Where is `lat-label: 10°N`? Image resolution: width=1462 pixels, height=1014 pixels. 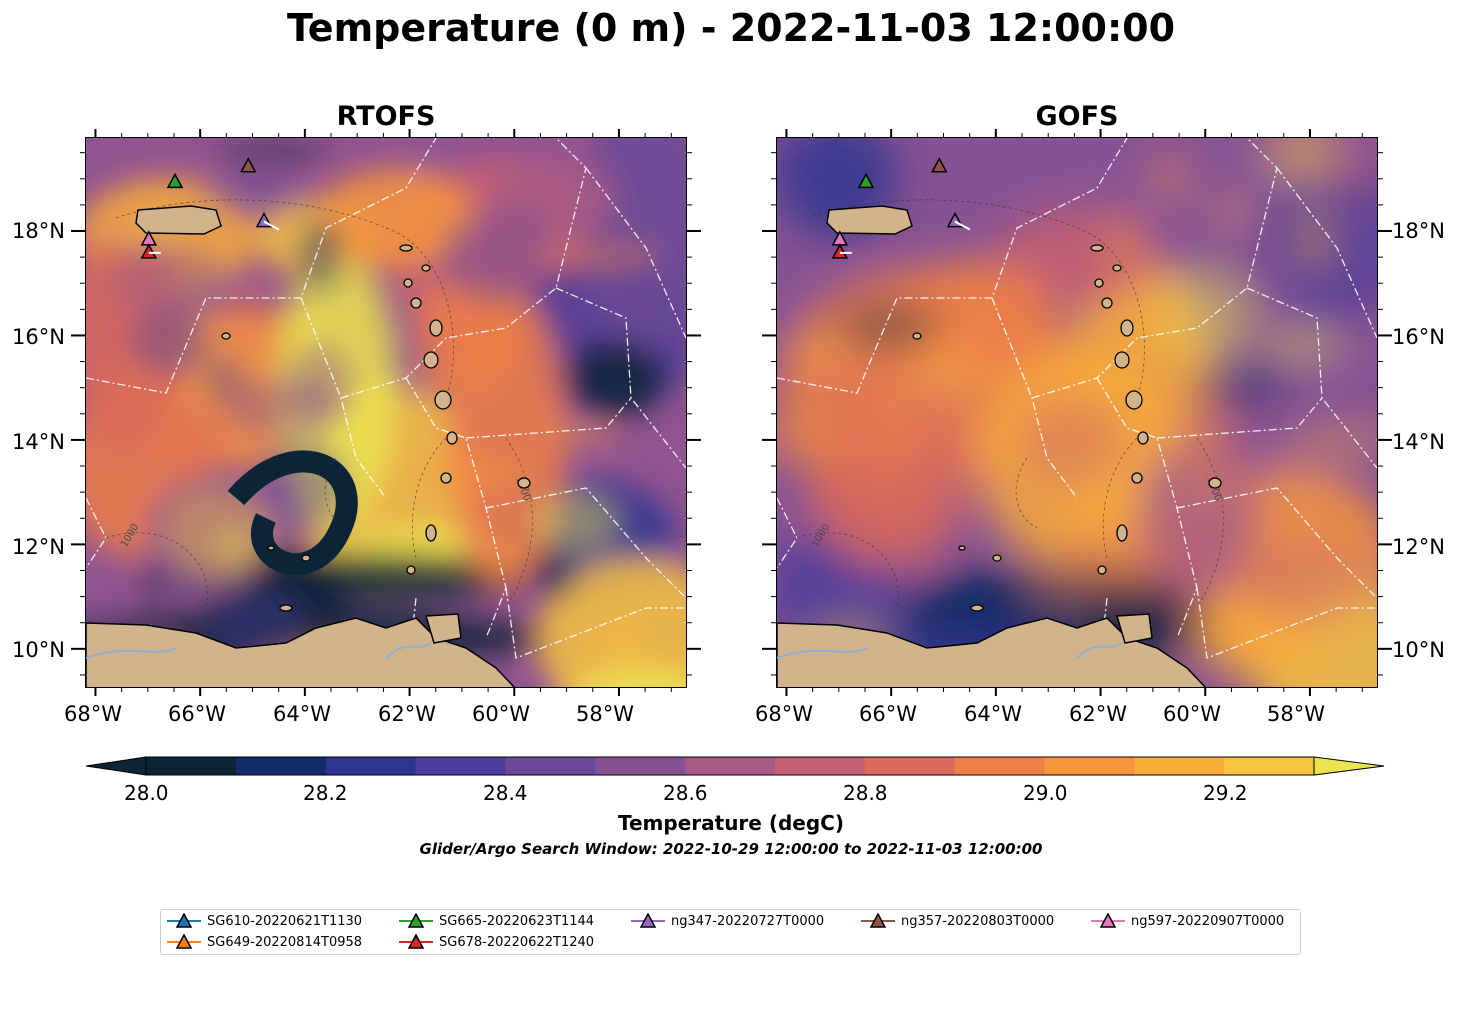 lat-label: 10°N is located at coordinates (1418, 650).